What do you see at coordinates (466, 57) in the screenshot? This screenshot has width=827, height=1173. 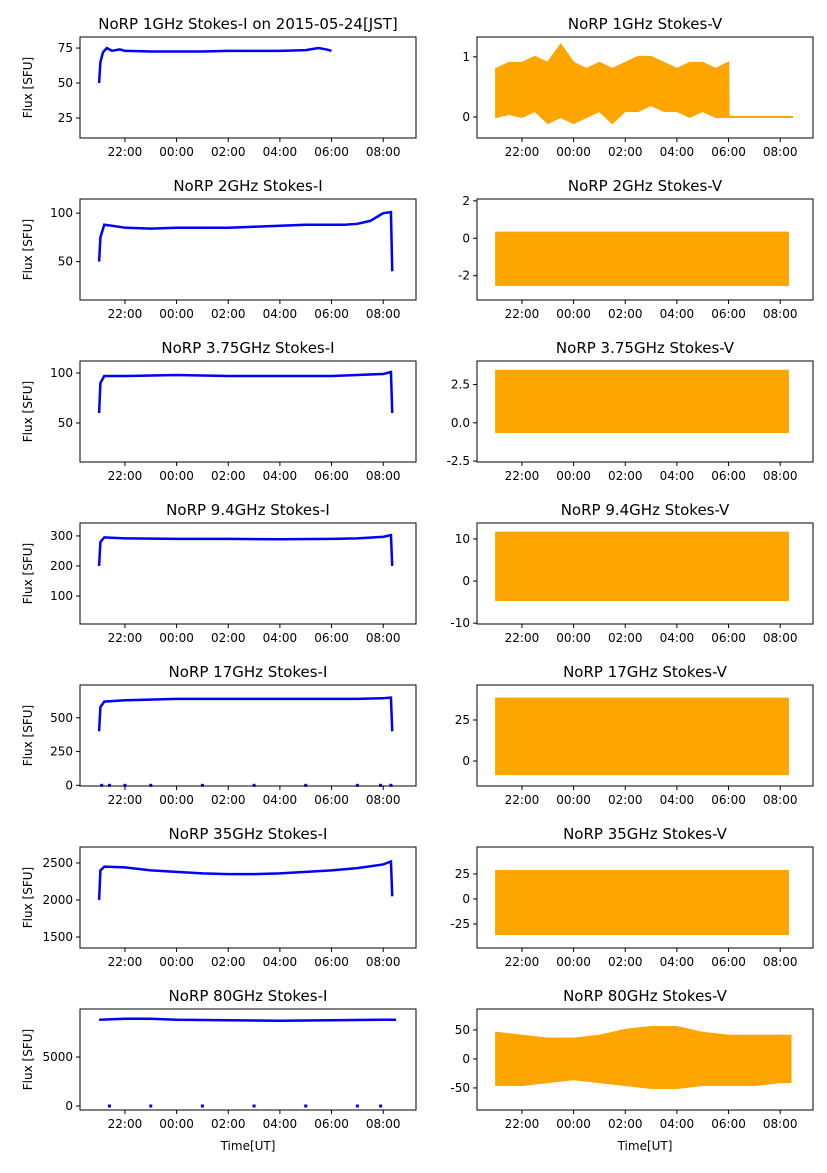 I see `y-tick-label: 1` at bounding box center [466, 57].